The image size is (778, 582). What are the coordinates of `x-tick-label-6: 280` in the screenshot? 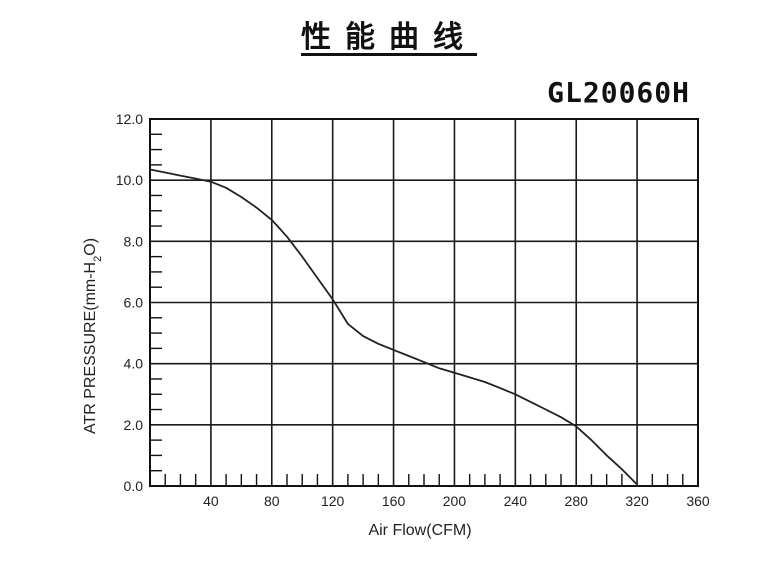 It's located at (577, 501).